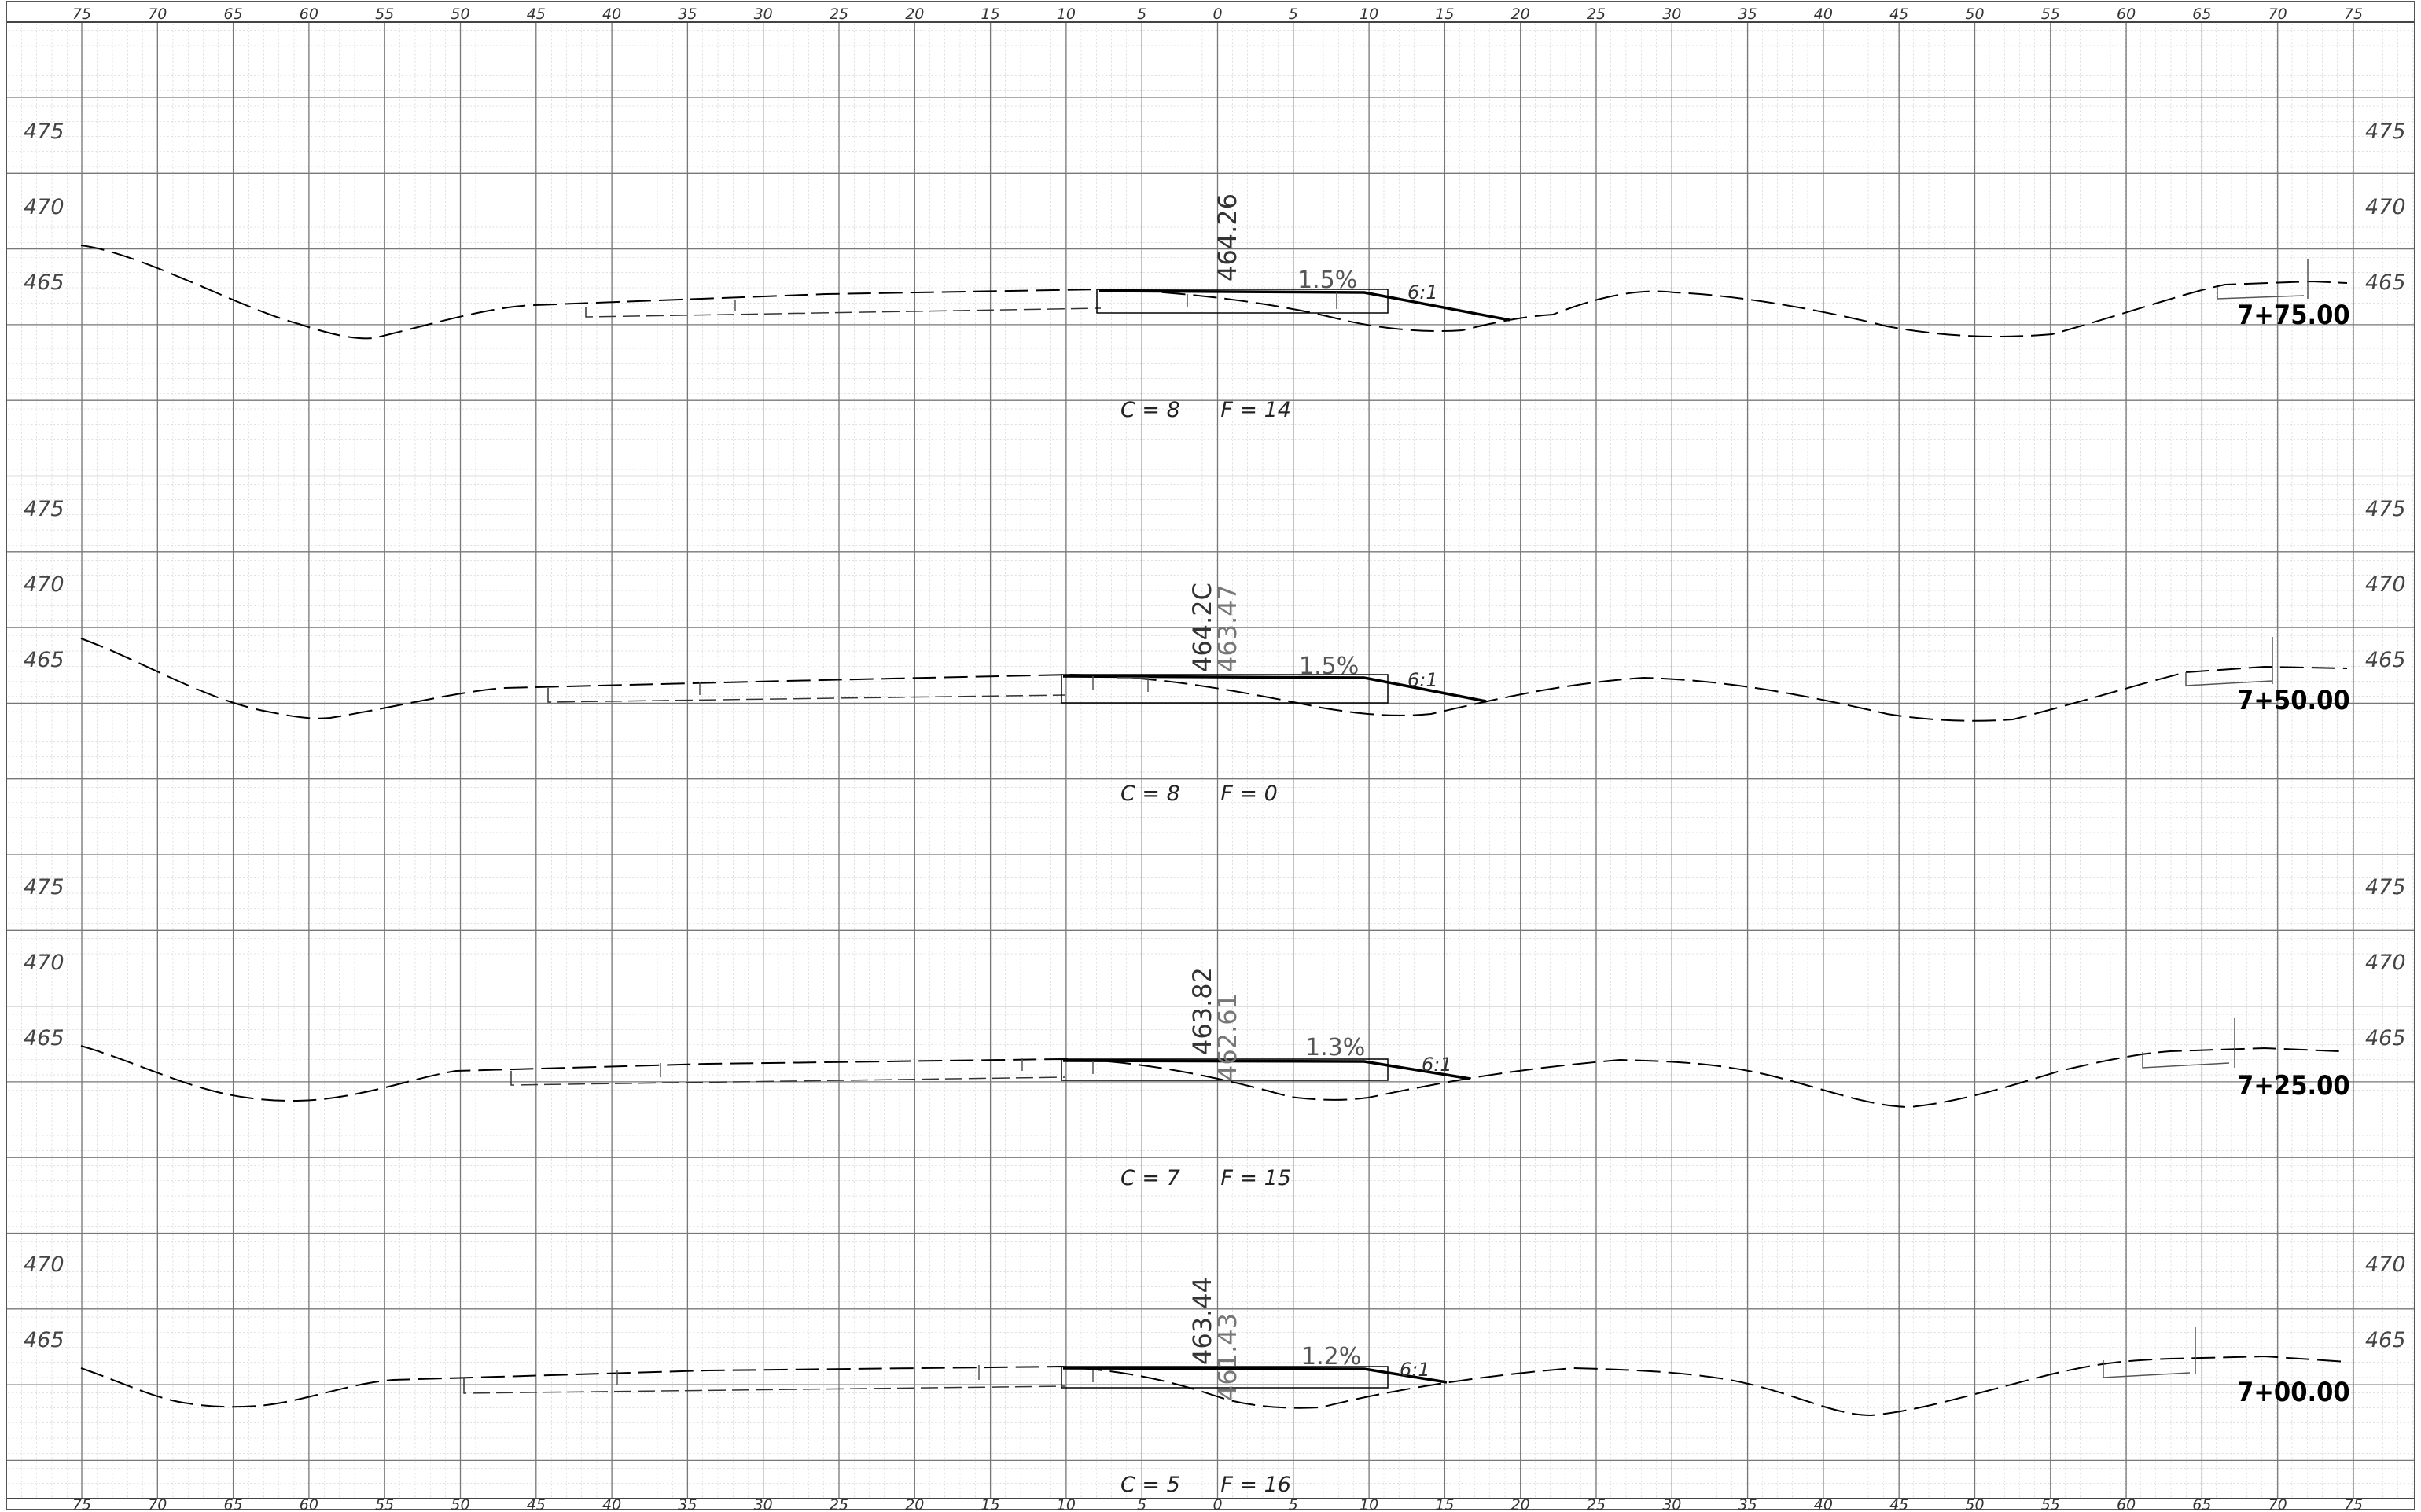  I want to click on station-label: 7+25.00, so click(2293, 1086).